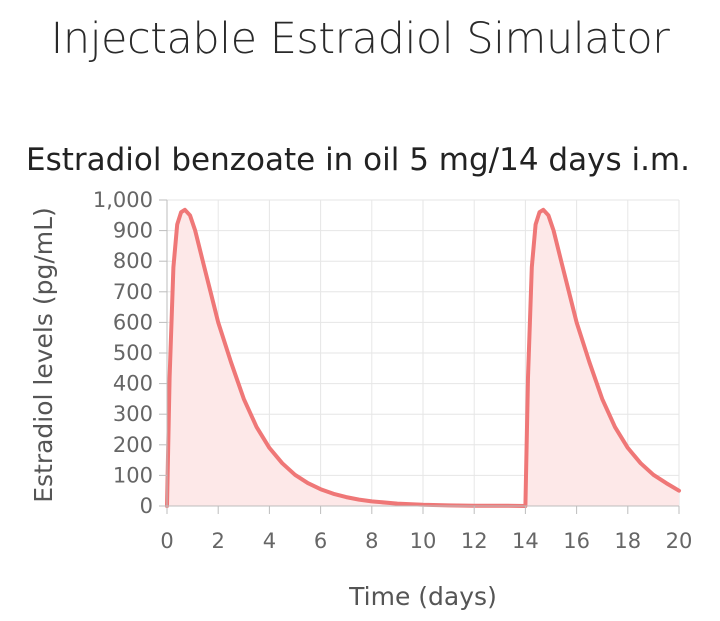  I want to click on y-axis-ticks: 0 100 200 300 400 500 600 700 800 900 1,000, so click(130, 353).